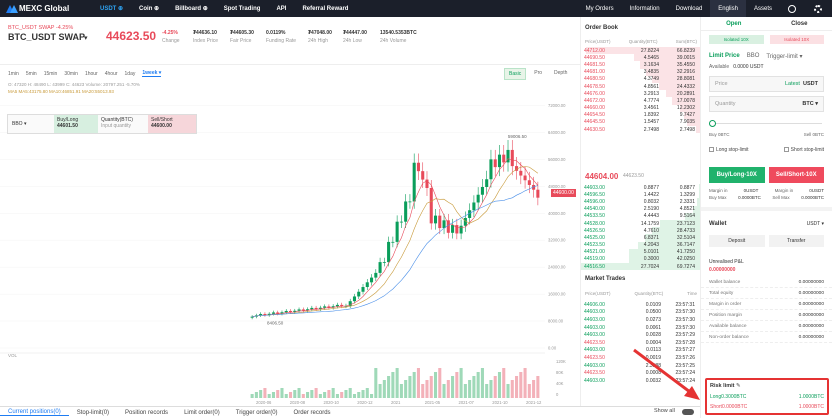 Image resolution: width=832 pixels, height=418 pixels. I want to click on nav-information: Information, so click(644, 8).